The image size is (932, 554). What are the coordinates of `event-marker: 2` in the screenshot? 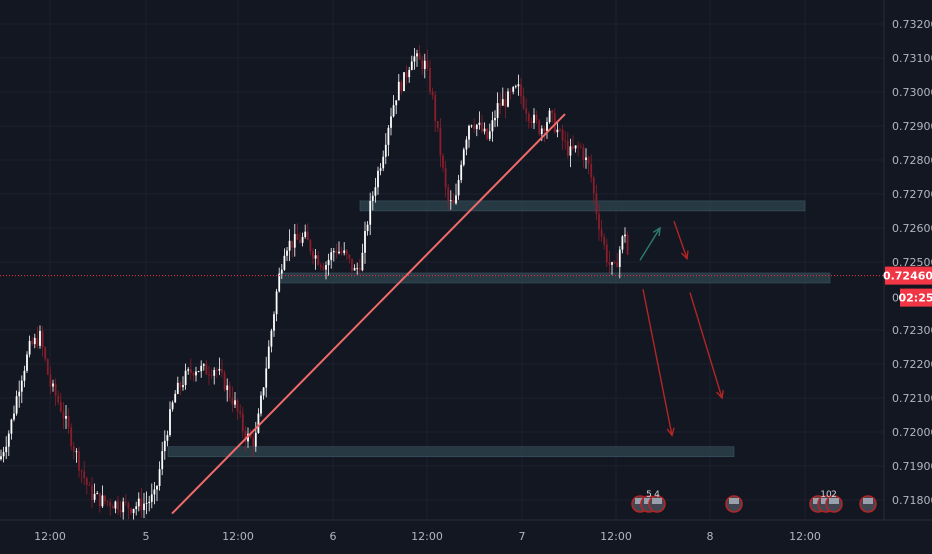 It's located at (834, 501).